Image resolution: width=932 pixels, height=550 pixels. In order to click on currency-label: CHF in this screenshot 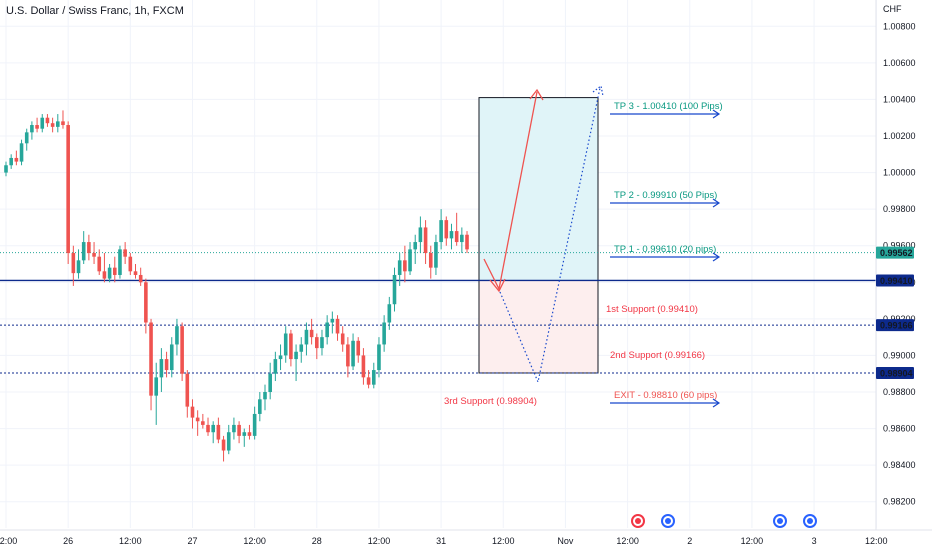, I will do `click(892, 9)`.